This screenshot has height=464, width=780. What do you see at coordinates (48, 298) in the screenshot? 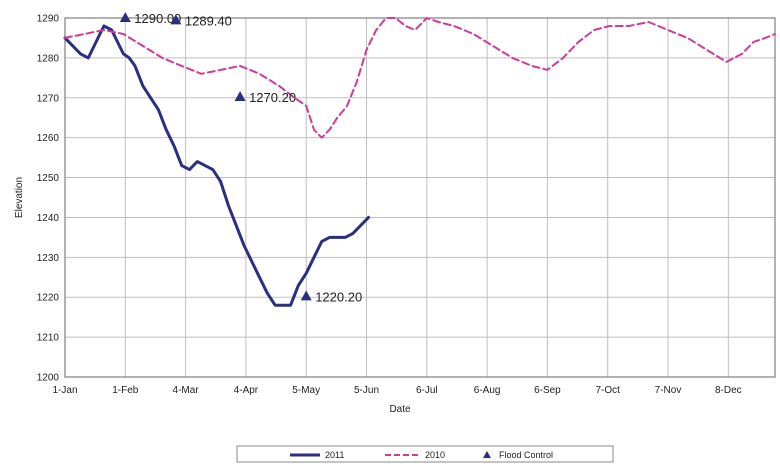
I see `y-tick-label: 1220` at bounding box center [48, 298].